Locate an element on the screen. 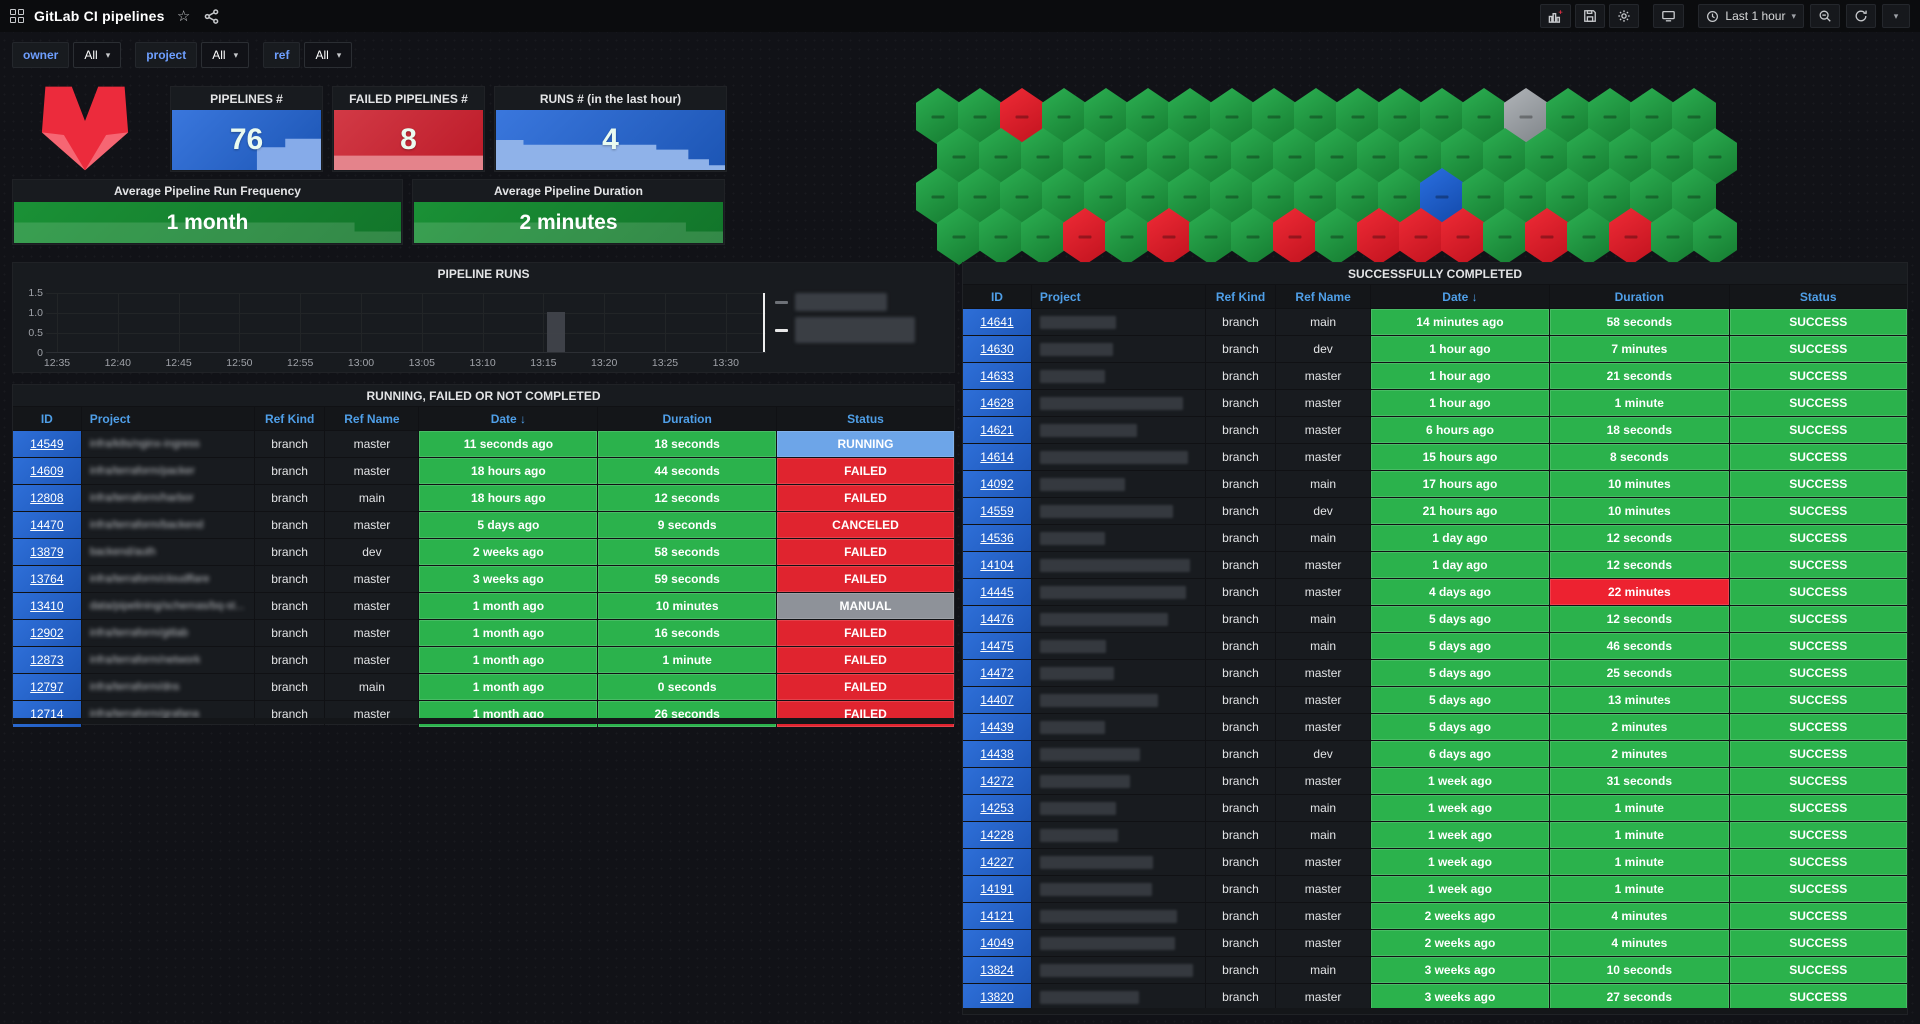 Image resolution: width=1920 pixels, height=1024 pixels. panel-title: Average Pipeline Run Frequency is located at coordinates (207, 191).